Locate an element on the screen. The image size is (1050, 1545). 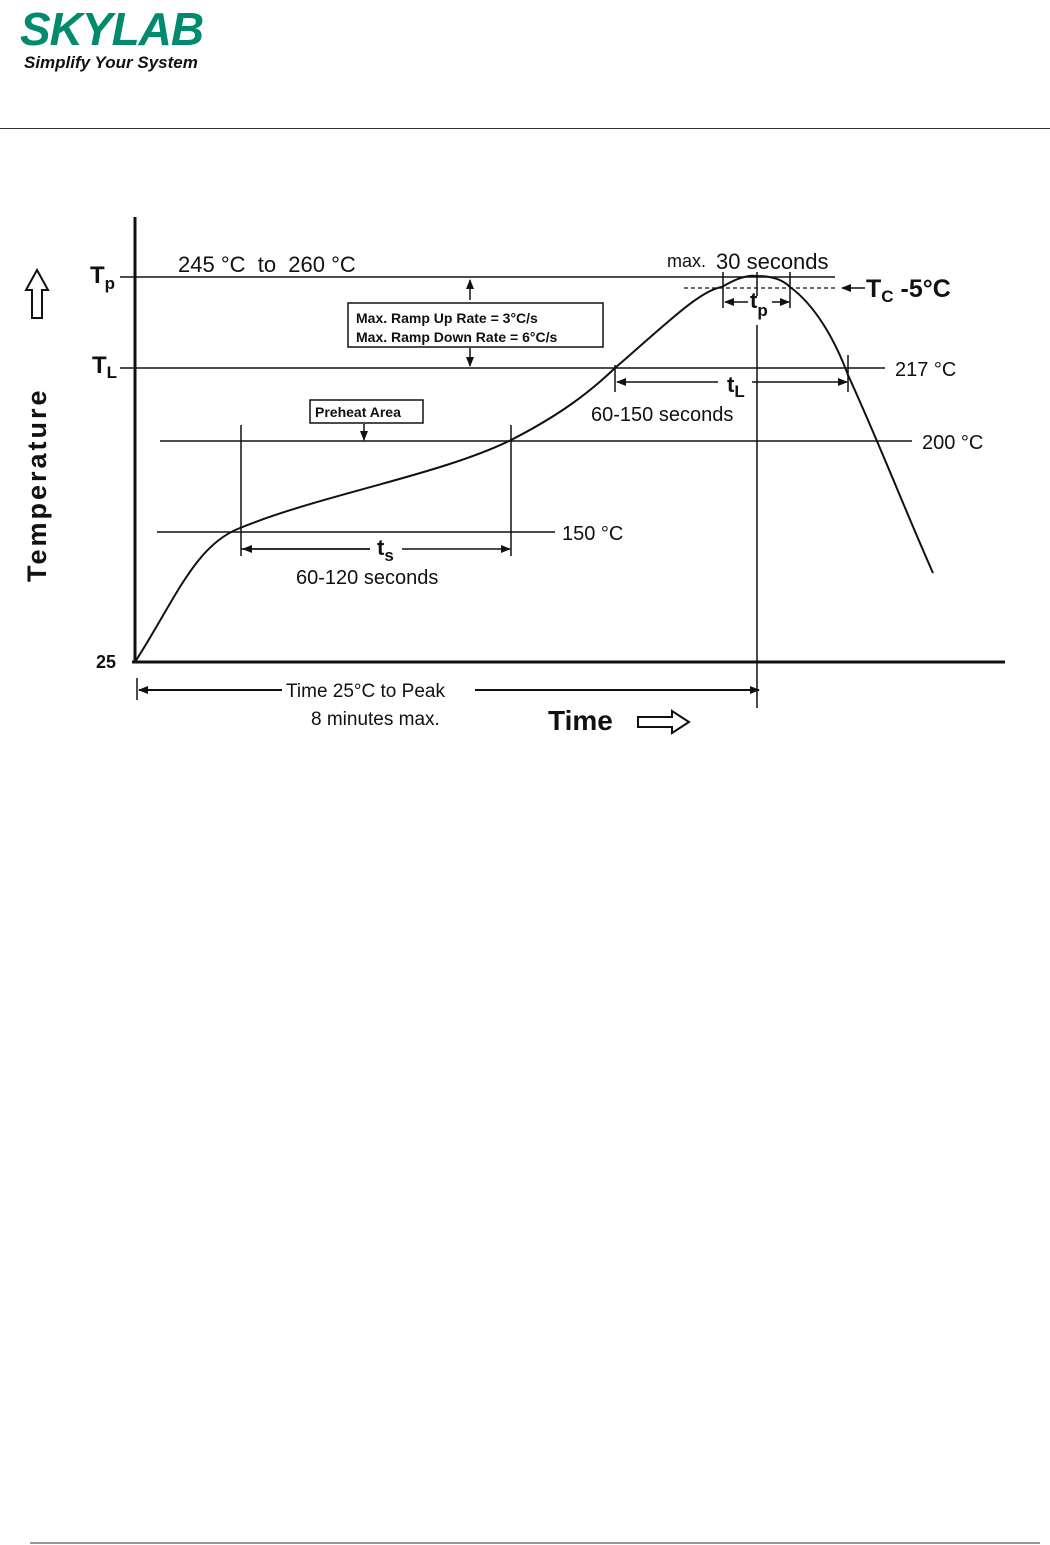
footer-divider is located at coordinates (535, 1543).